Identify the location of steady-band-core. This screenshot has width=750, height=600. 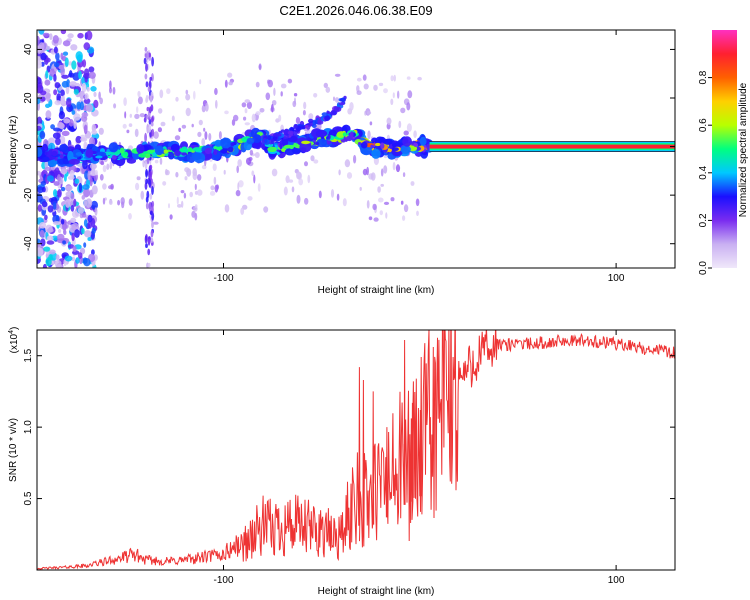
(552, 146).